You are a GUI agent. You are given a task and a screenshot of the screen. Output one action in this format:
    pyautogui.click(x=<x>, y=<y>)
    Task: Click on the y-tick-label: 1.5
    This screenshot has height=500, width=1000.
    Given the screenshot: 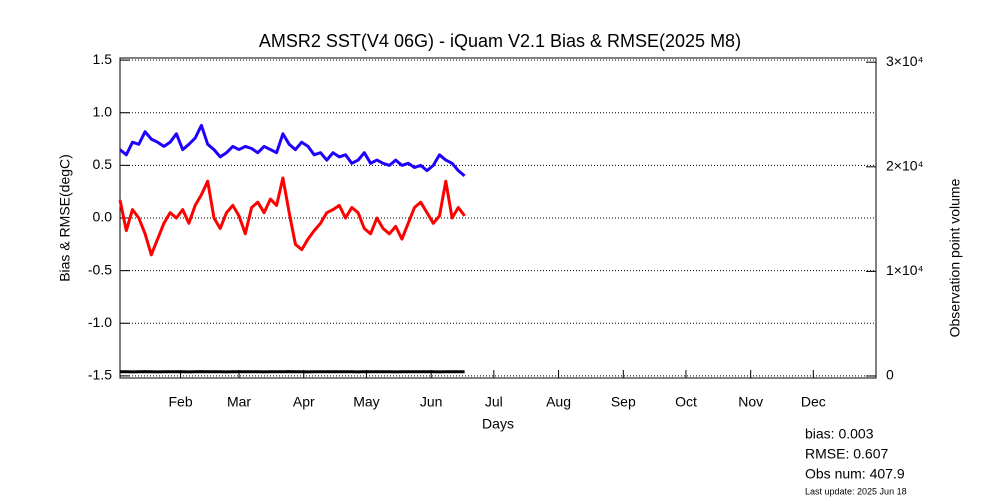 What is the action you would take?
    pyautogui.click(x=103, y=59)
    